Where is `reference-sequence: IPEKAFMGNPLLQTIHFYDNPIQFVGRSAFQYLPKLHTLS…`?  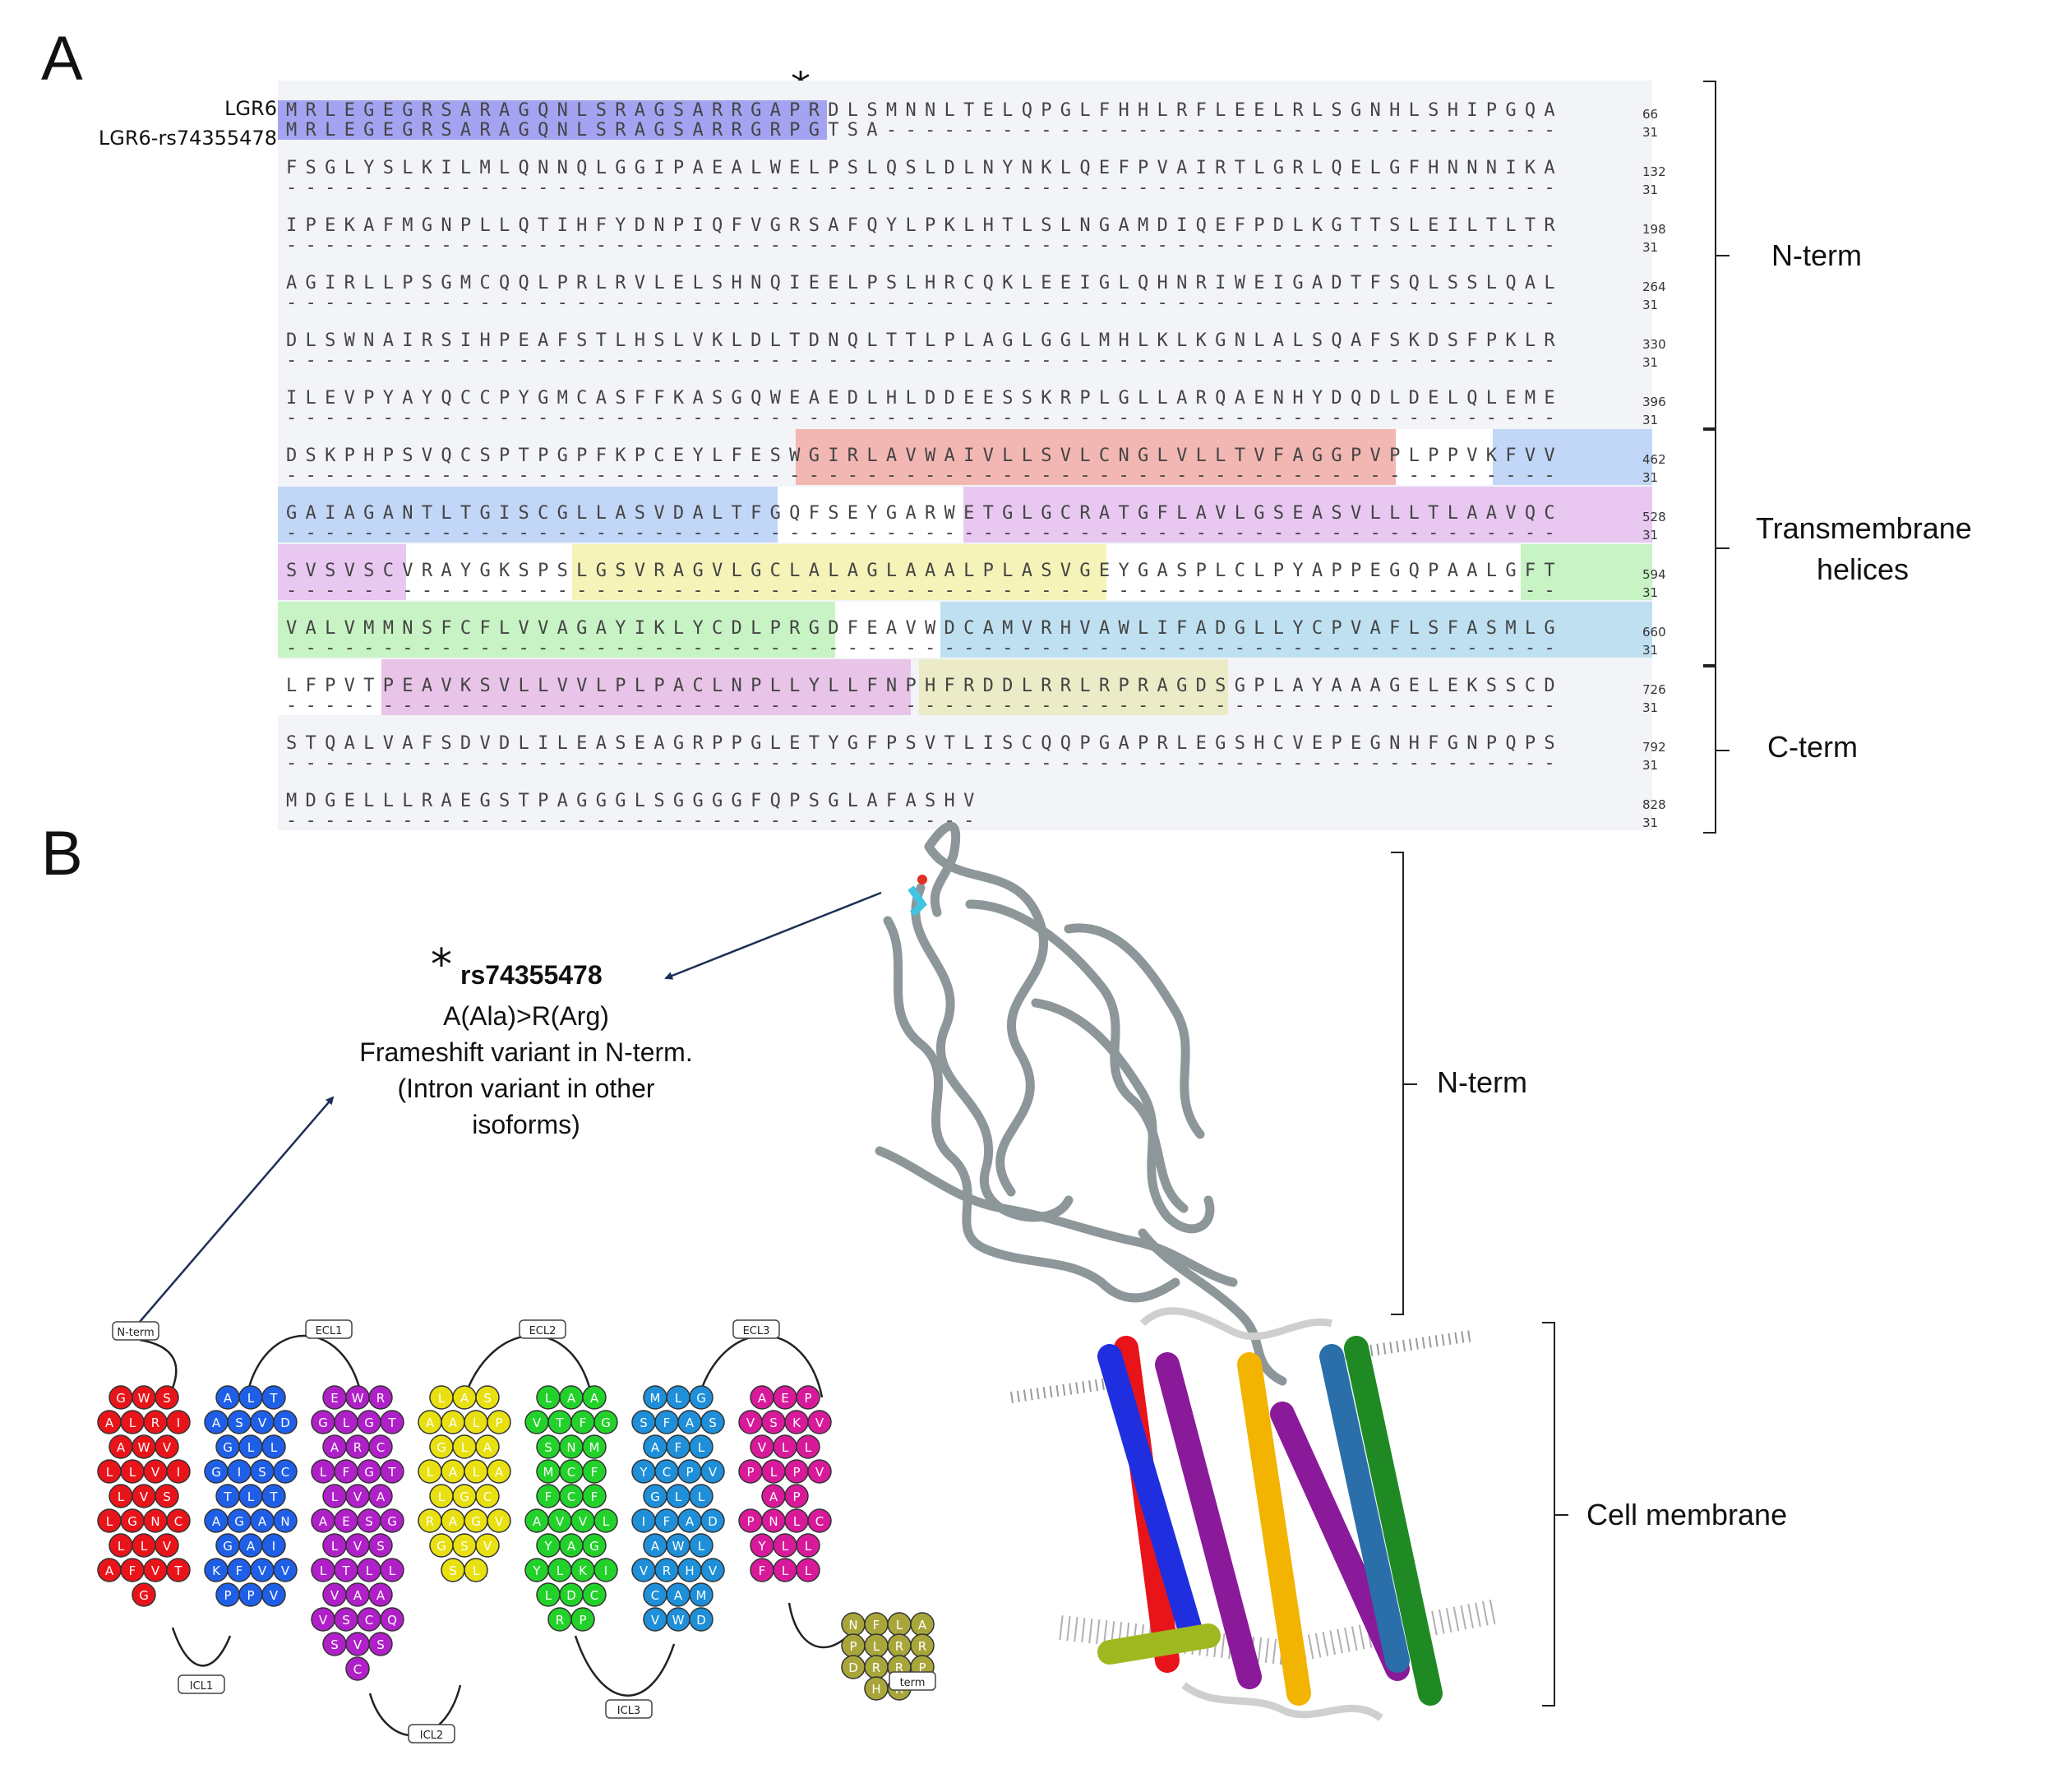
reference-sequence: IPEKAFMGNPLLQTIHFYDNPIQFVGRSAFQYLPKLHTLS… is located at coordinates (924, 225).